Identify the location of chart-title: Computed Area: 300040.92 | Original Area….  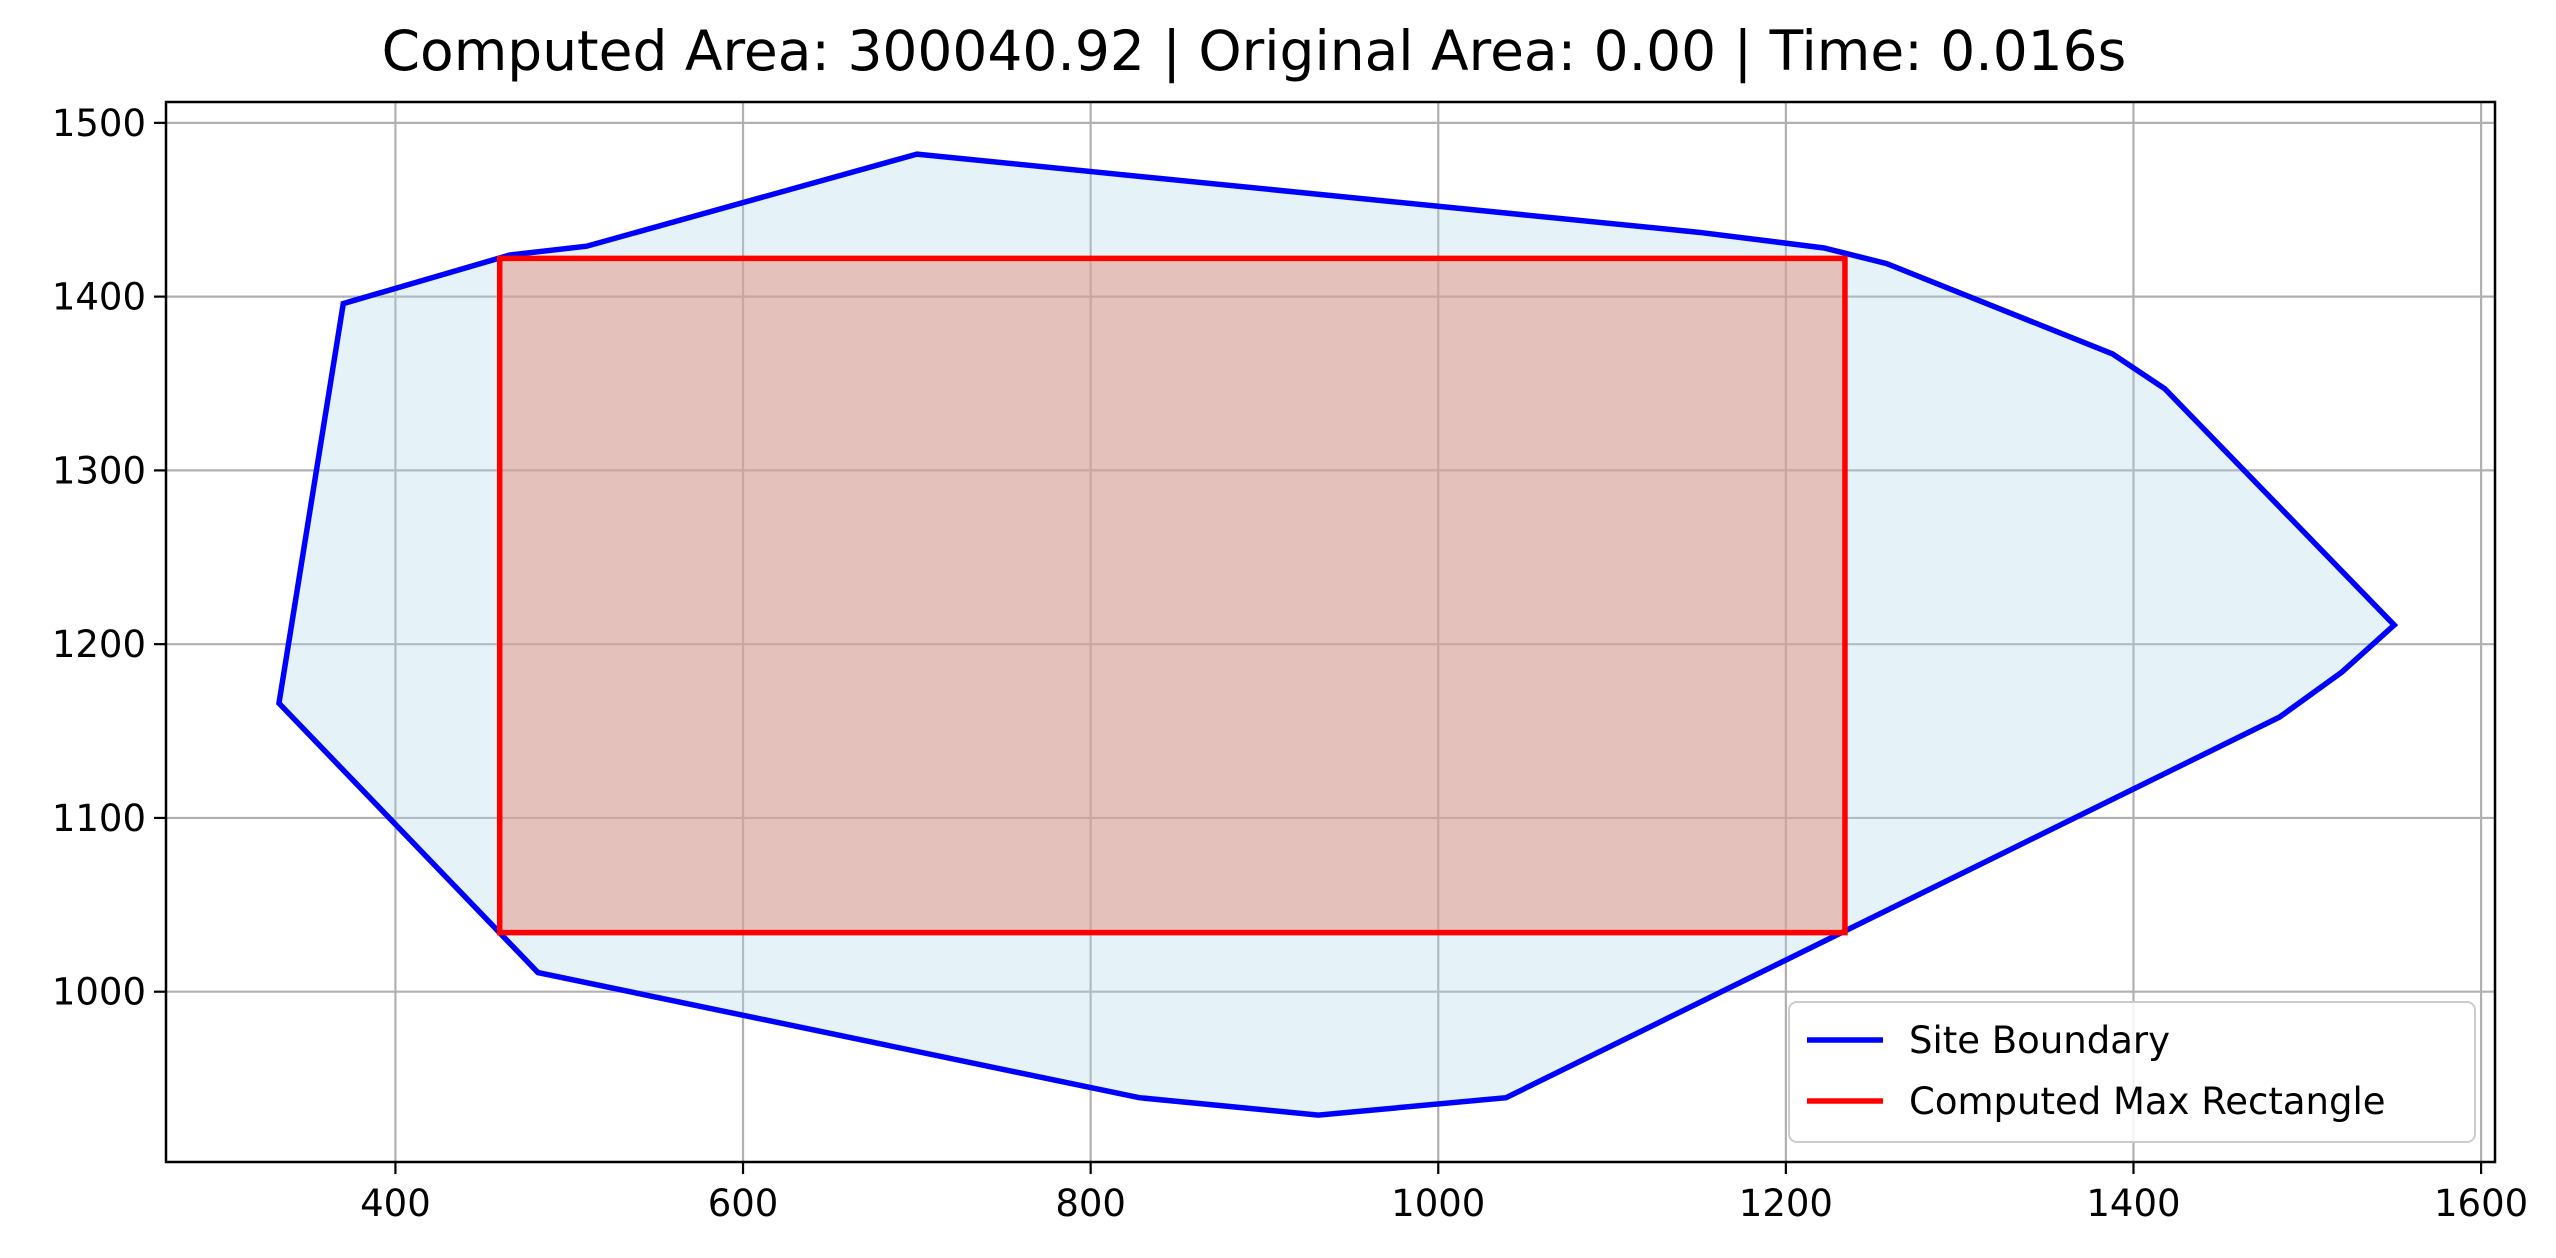
(1254, 51).